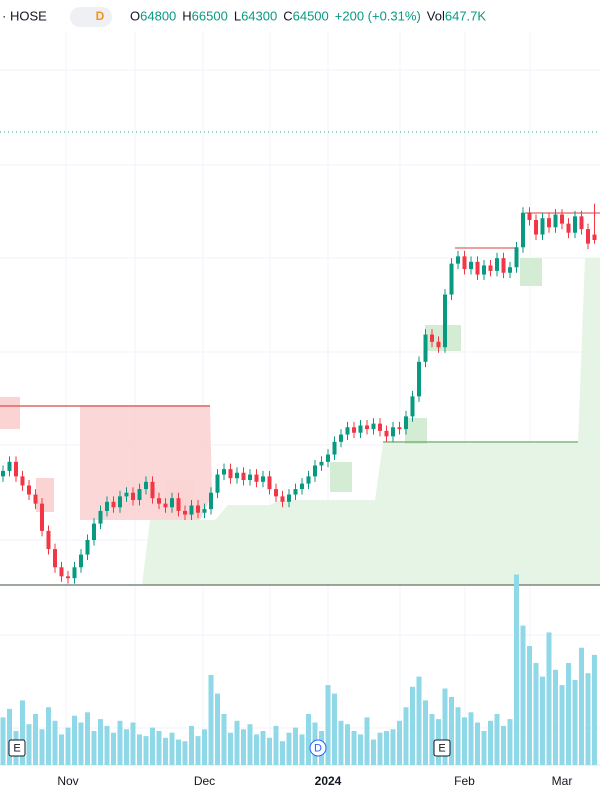  Describe the element at coordinates (341, 477) in the screenshot. I see `green-zone` at that location.